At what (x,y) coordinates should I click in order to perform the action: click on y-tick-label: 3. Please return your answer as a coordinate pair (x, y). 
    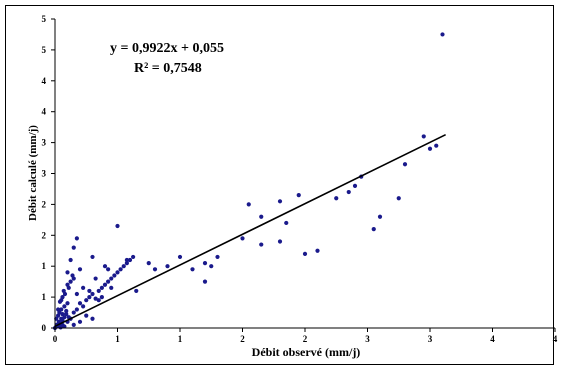
    Looking at the image, I should click on (44, 174).